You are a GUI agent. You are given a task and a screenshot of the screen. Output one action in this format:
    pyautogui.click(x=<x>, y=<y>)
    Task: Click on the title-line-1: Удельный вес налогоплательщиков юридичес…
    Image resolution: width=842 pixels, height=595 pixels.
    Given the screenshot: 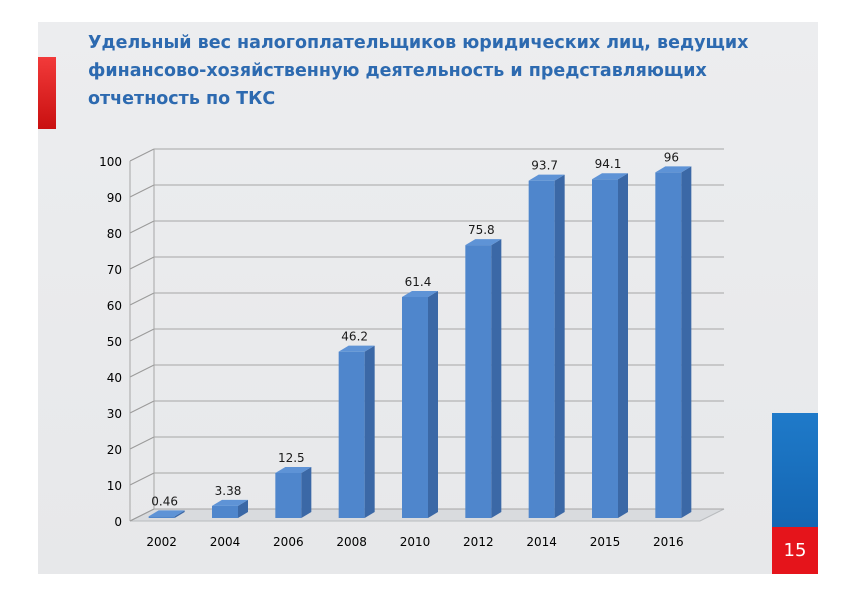 What is the action you would take?
    pyautogui.click(x=418, y=43)
    